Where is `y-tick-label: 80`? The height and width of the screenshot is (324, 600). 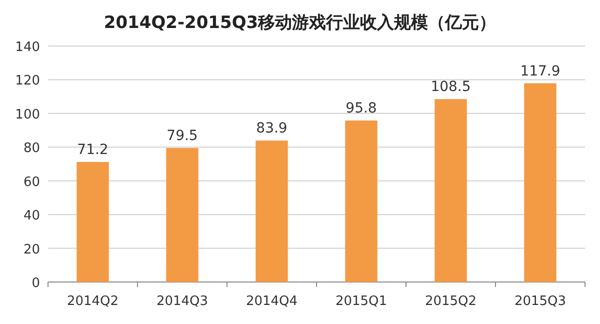
y-tick-label: 80 is located at coordinates (31, 148).